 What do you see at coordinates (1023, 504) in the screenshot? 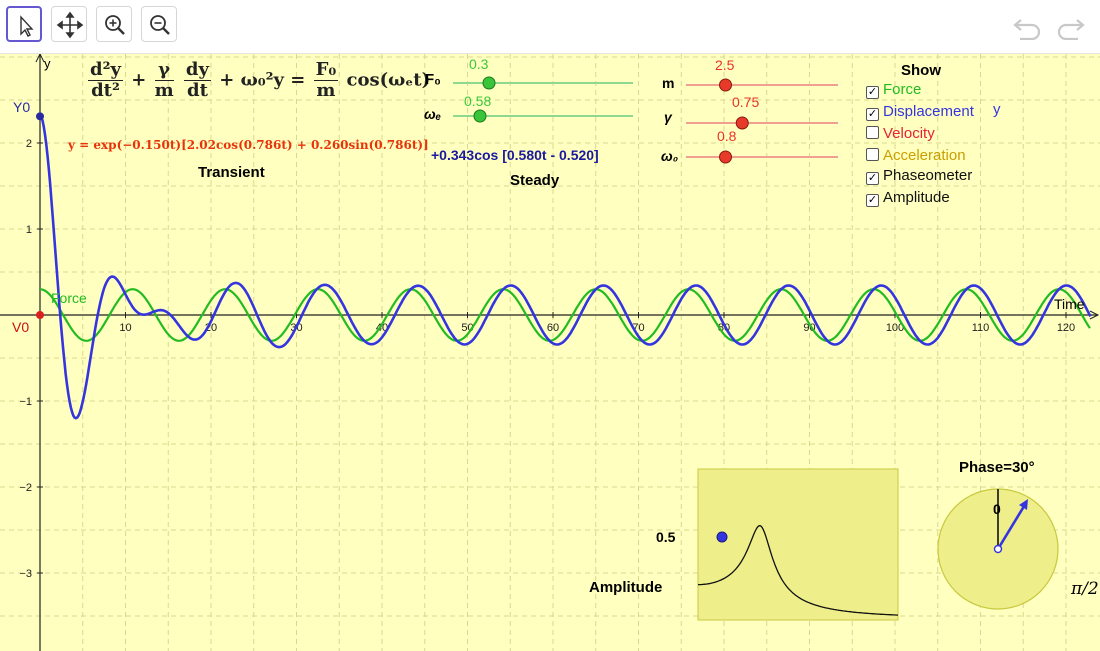
I see `phase-needle-arrow-icon` at bounding box center [1023, 504].